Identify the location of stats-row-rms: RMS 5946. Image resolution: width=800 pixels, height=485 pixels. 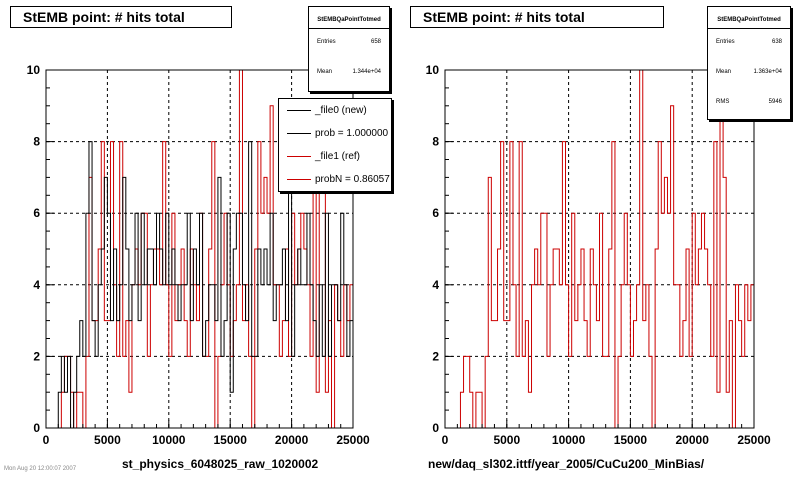
(749, 104).